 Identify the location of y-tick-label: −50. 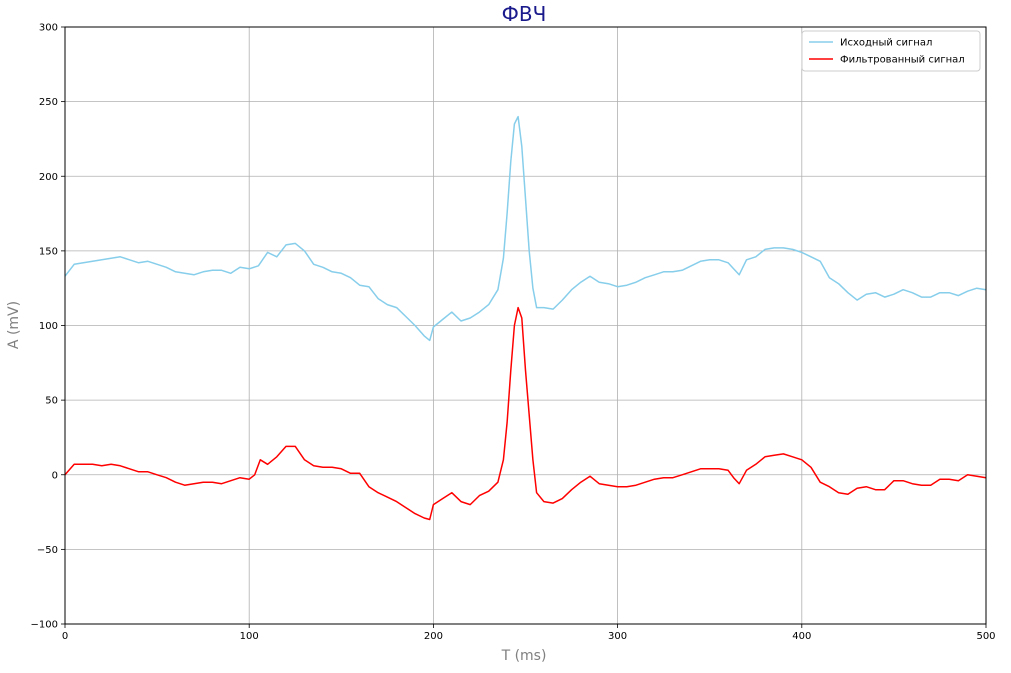
(47, 550).